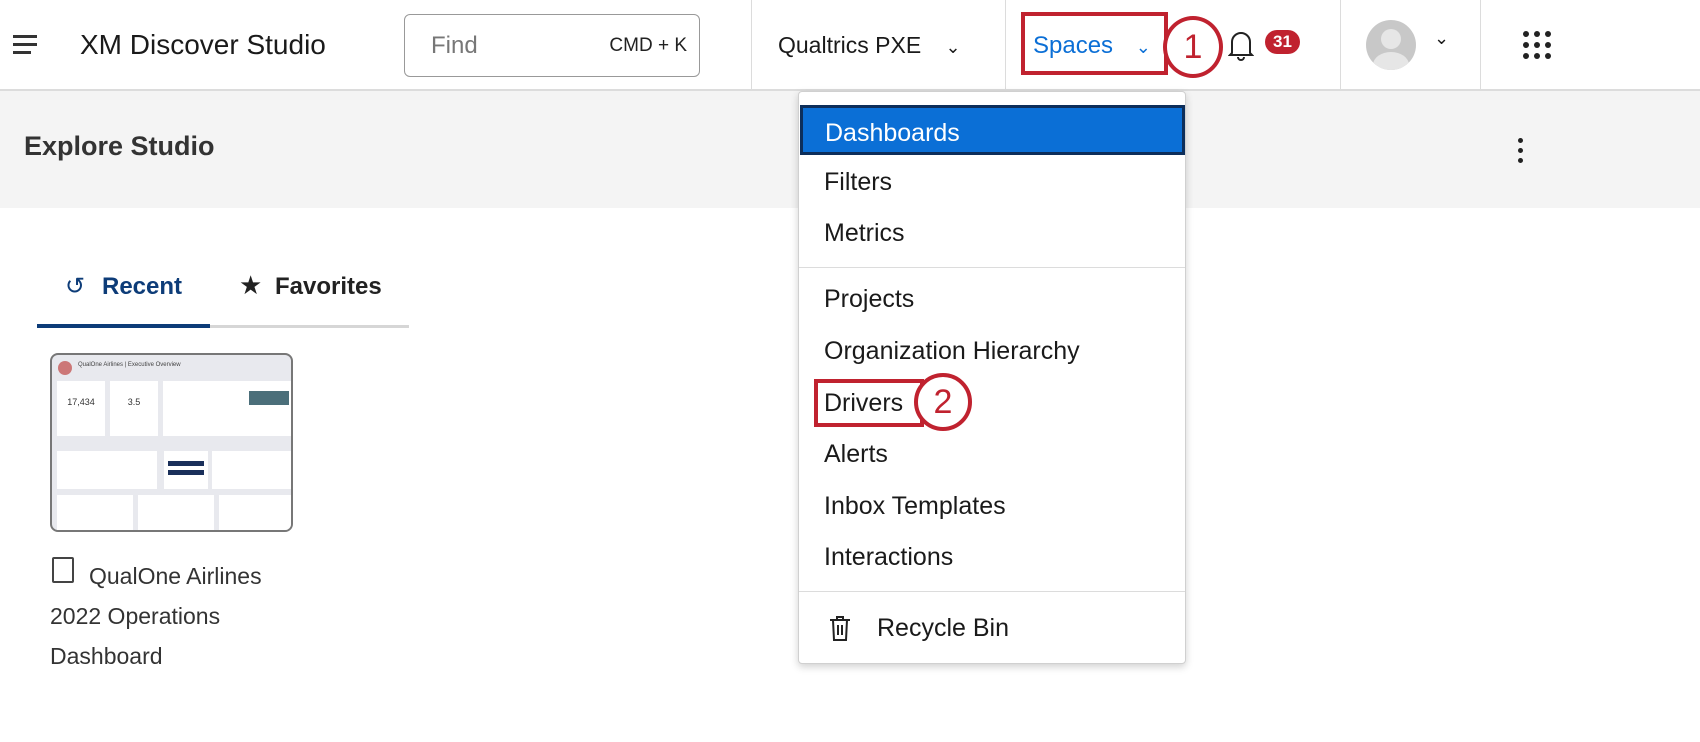  What do you see at coordinates (106, 656) in the screenshot?
I see `dashboard-title-line: Dashboard` at bounding box center [106, 656].